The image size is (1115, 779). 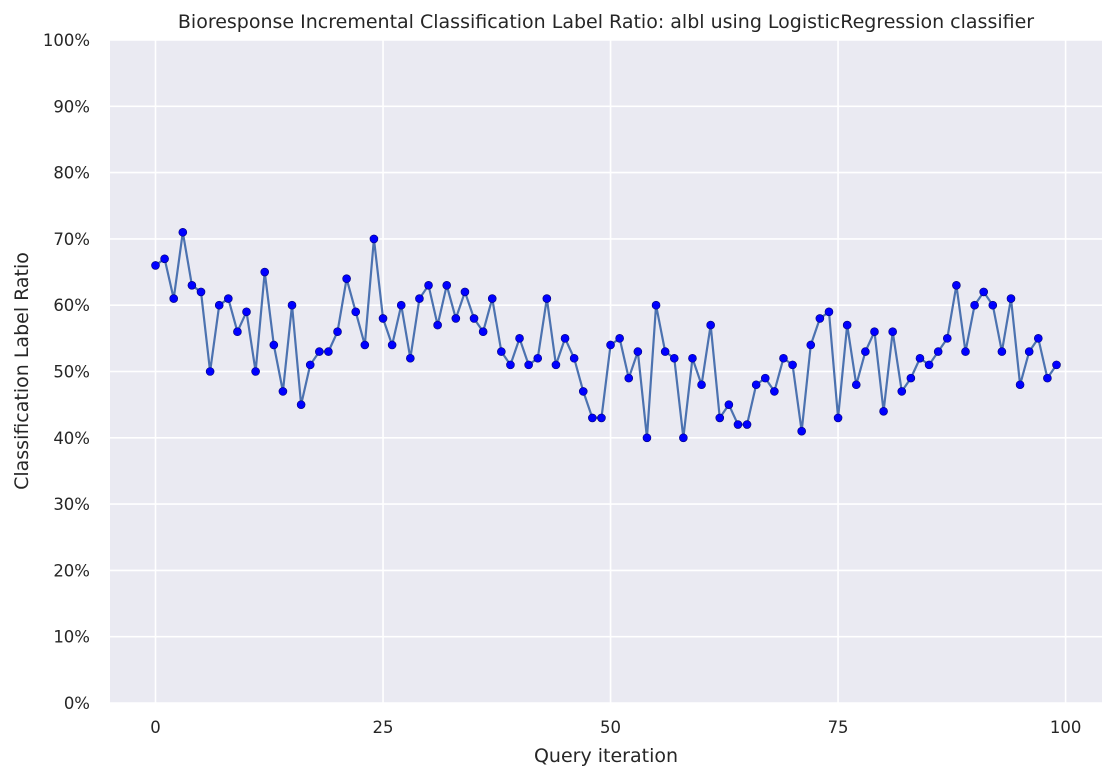 What do you see at coordinates (66, 40) in the screenshot?
I see `y-tick-label: 100%` at bounding box center [66, 40].